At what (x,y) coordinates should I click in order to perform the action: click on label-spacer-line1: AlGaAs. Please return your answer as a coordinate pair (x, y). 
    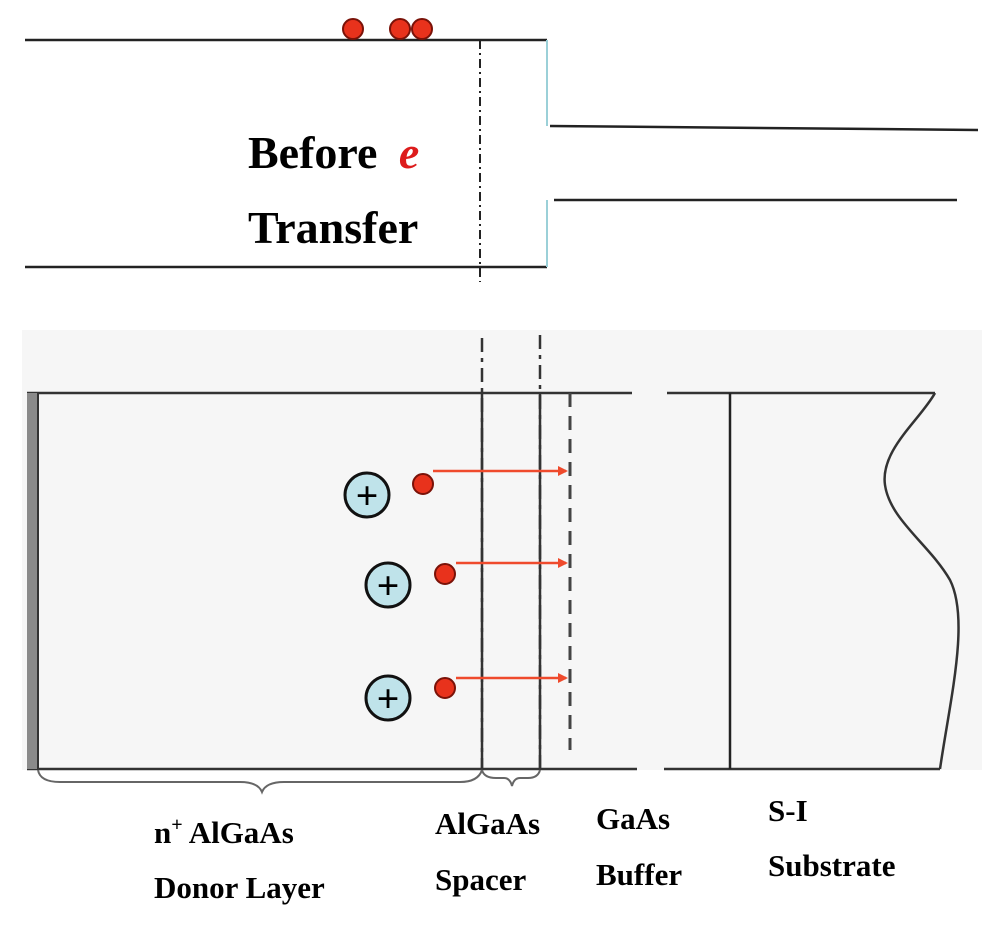
    Looking at the image, I should click on (487, 823).